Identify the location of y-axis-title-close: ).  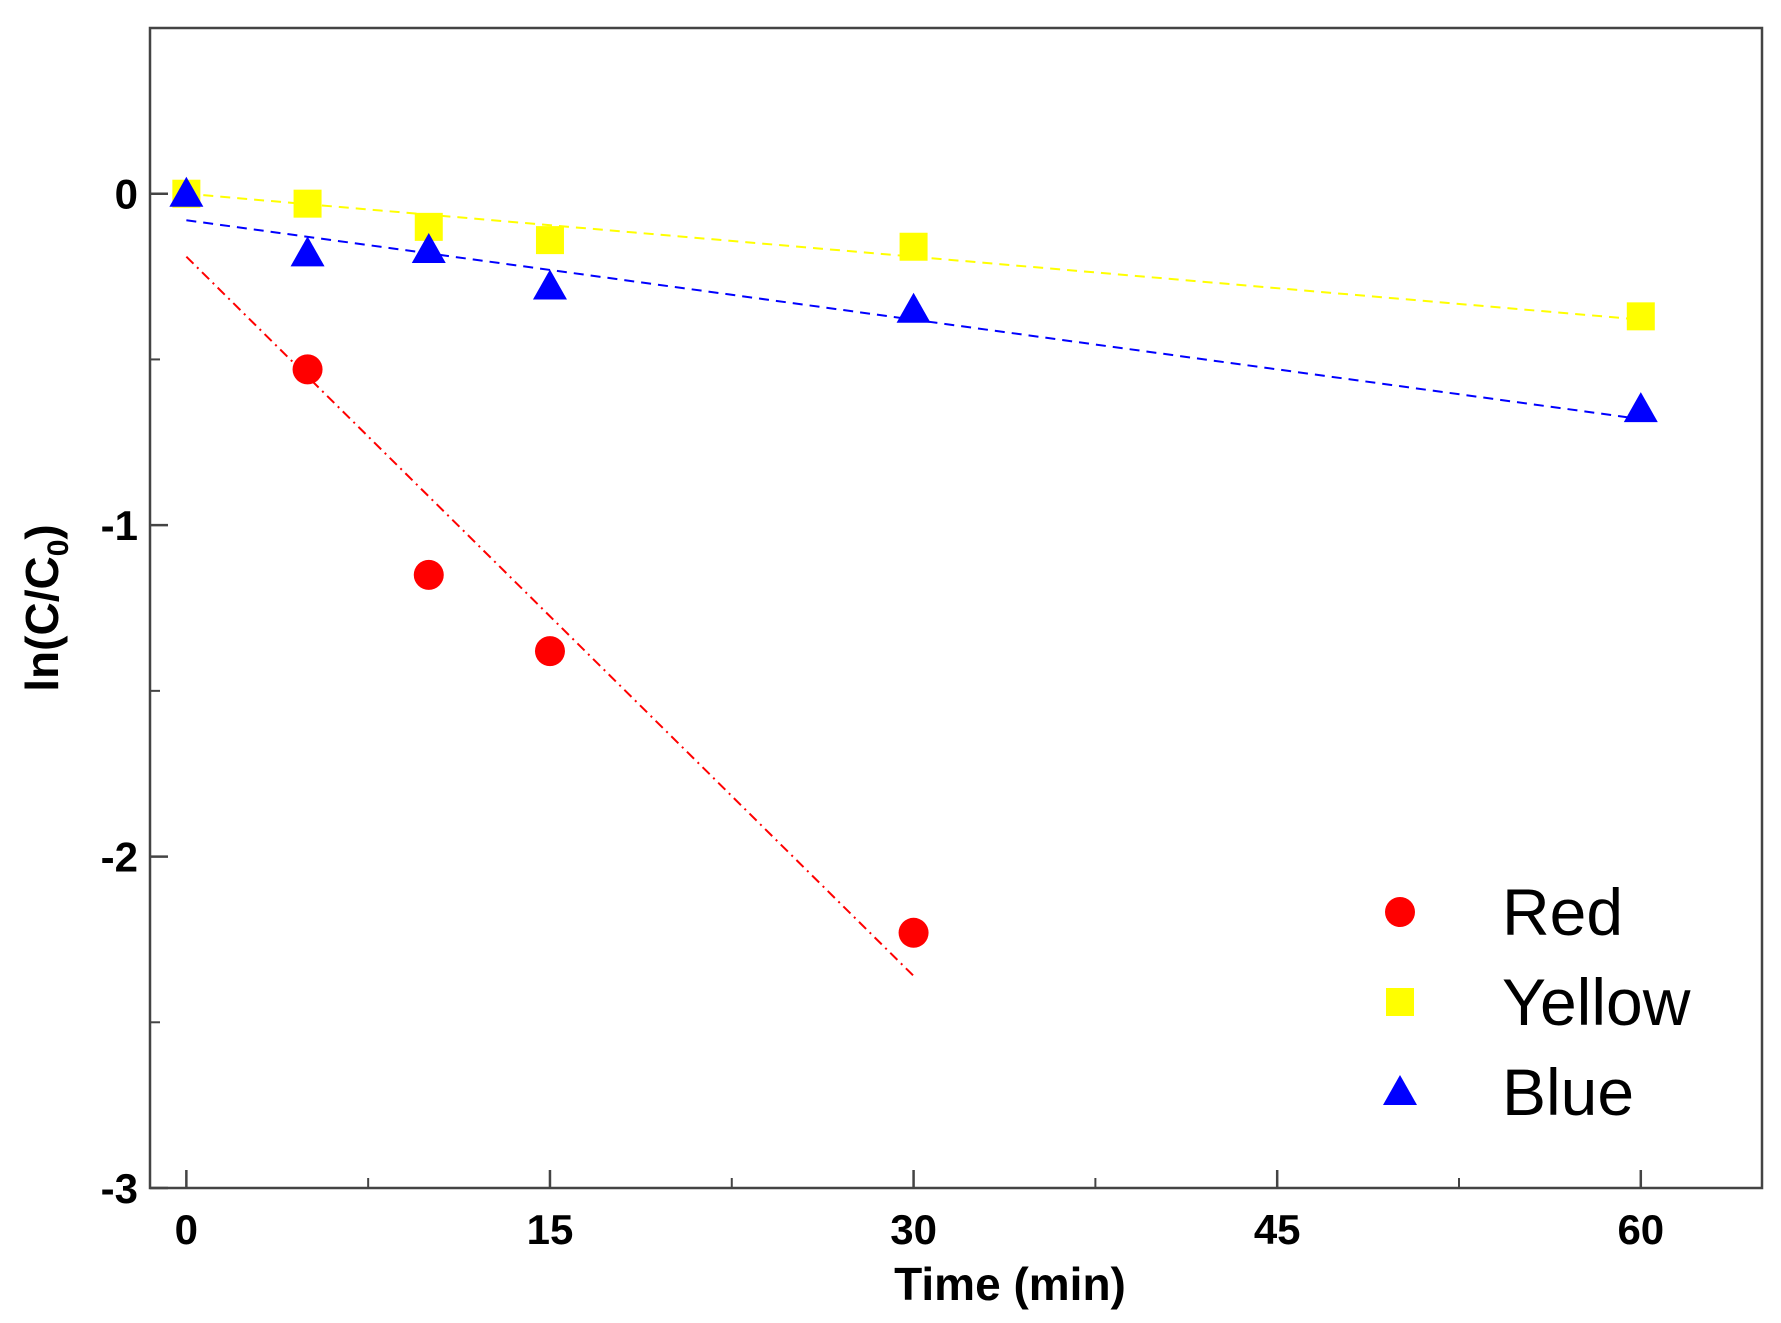
(42, 531).